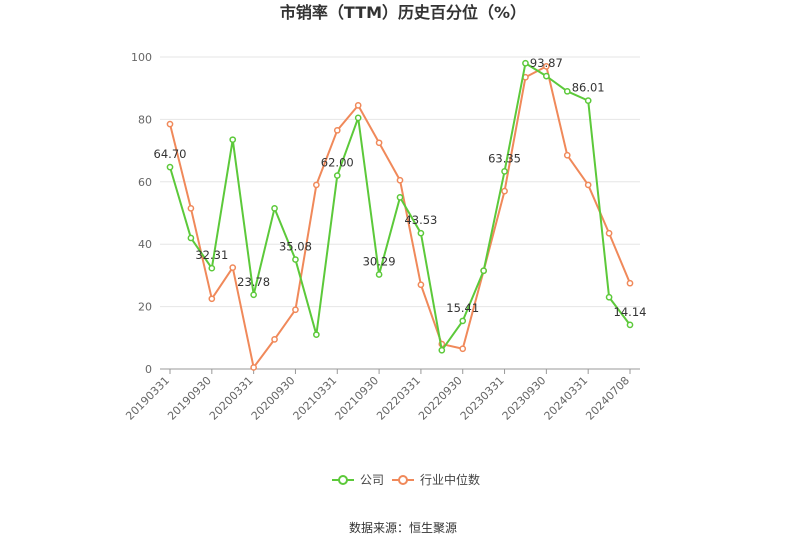 The image size is (807, 546). Describe the element at coordinates (145, 244) in the screenshot. I see `y-tick-label: 40` at that location.